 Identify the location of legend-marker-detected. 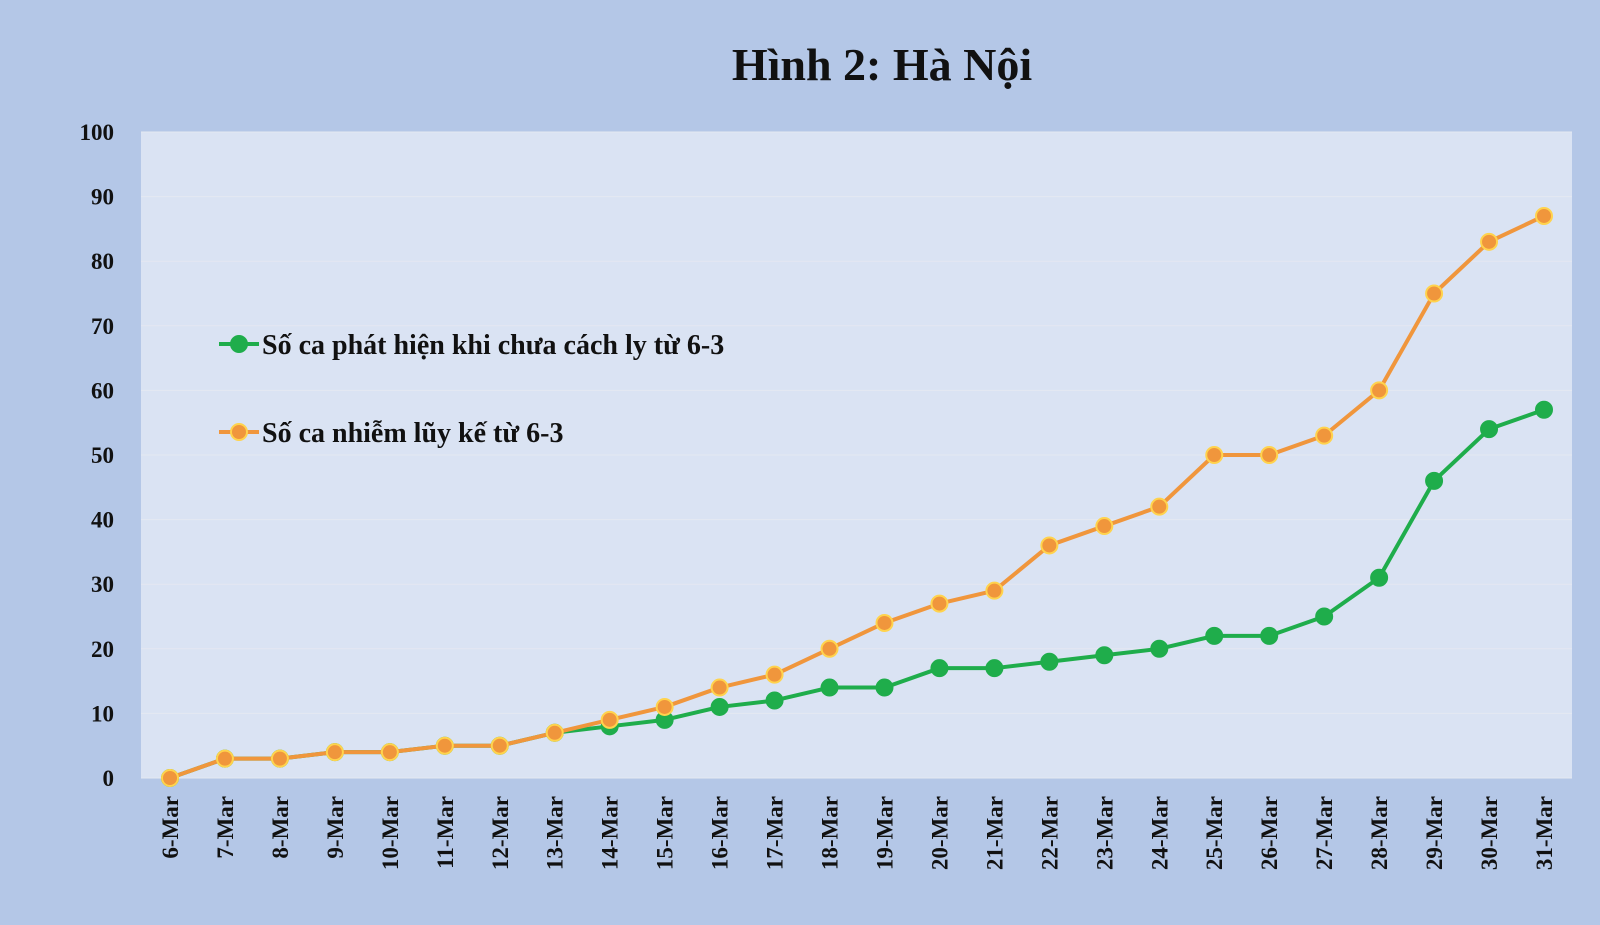
(239, 344).